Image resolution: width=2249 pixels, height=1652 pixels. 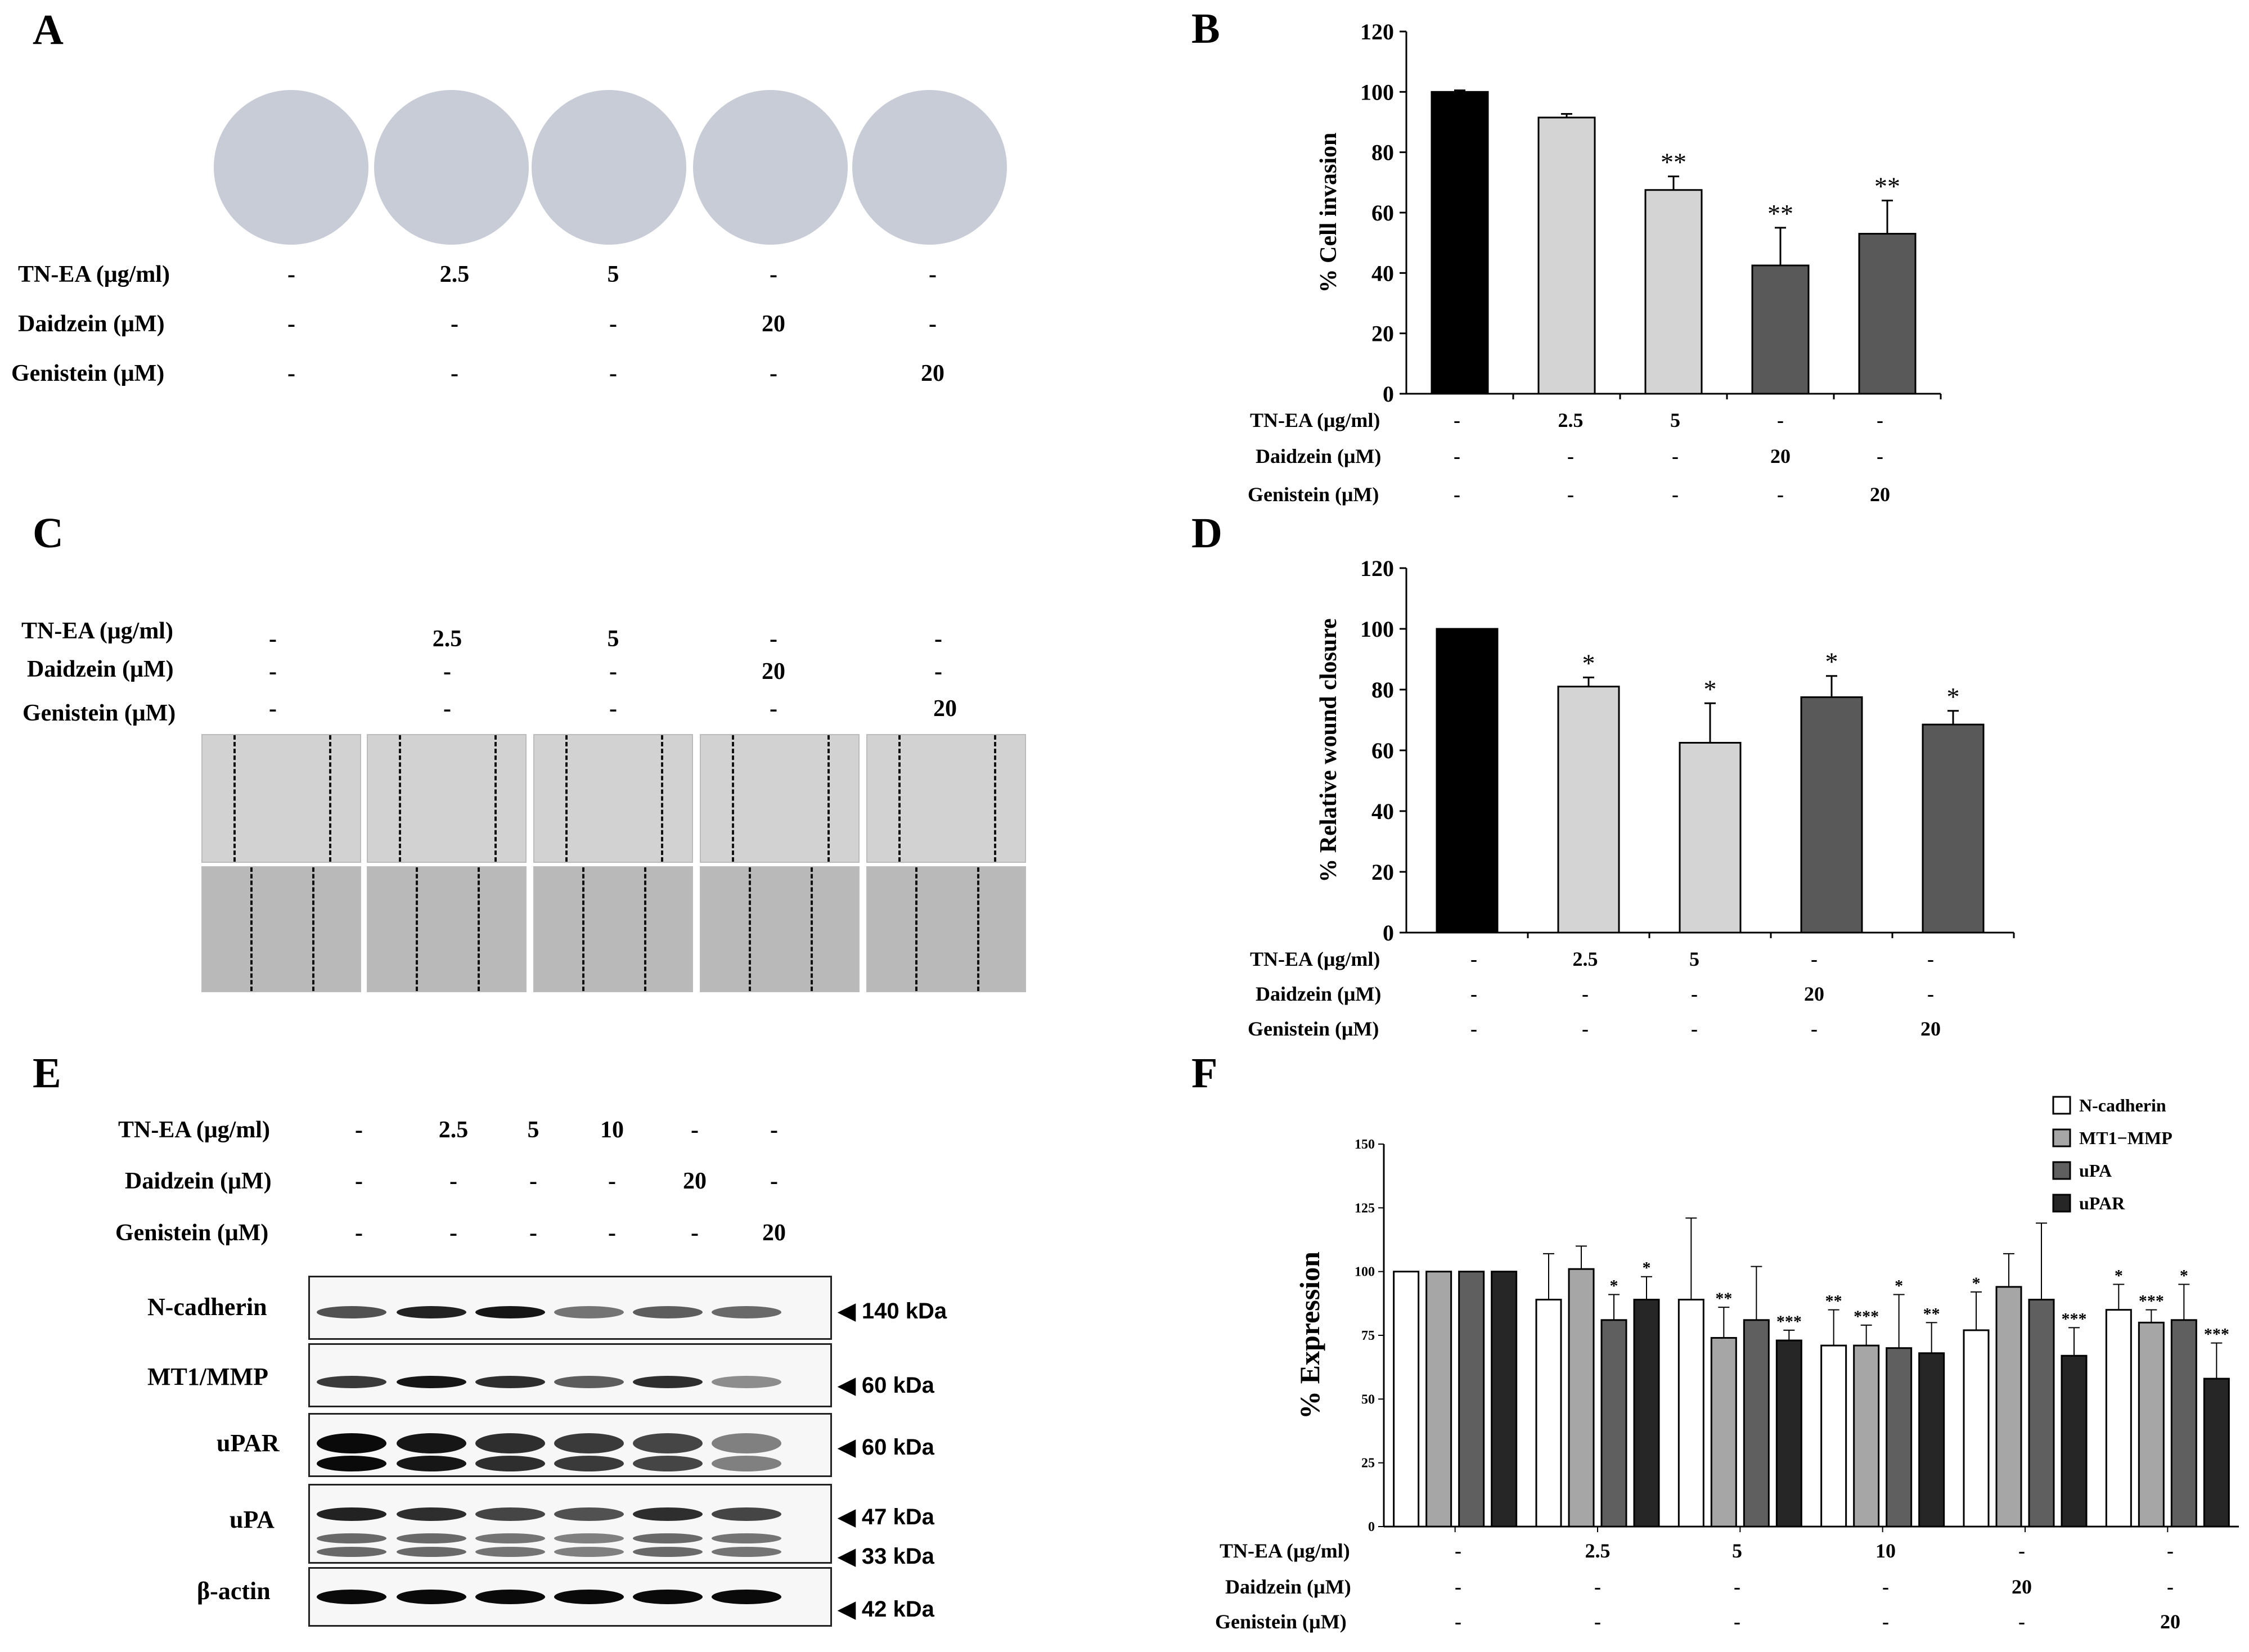 I want to click on tn-ea-label: TN-EA (µg/ml), so click(x=1285, y=1551).